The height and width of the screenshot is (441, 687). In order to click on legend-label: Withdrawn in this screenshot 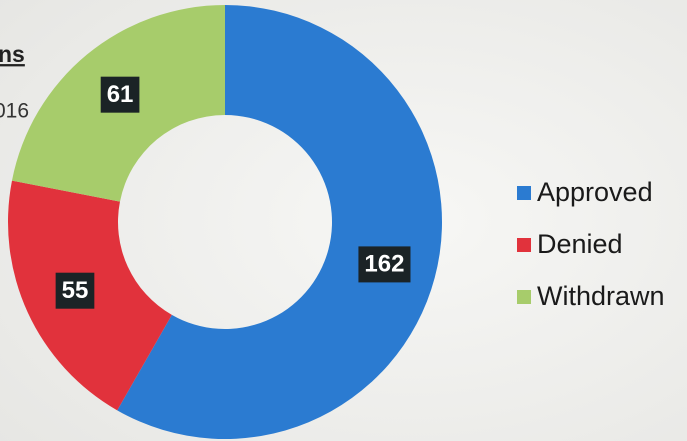, I will do `click(601, 296)`.